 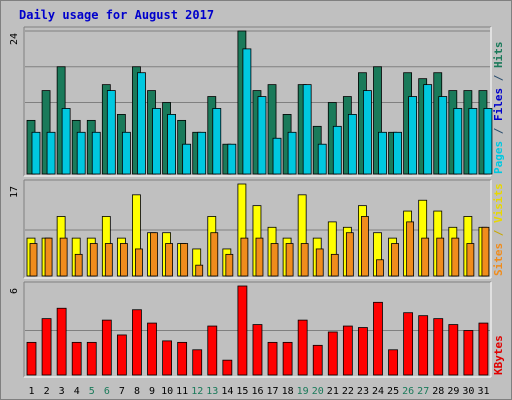 What do you see at coordinates (77, 391) in the screenshot?
I see `x-tick-label-day-4: 4` at bounding box center [77, 391].